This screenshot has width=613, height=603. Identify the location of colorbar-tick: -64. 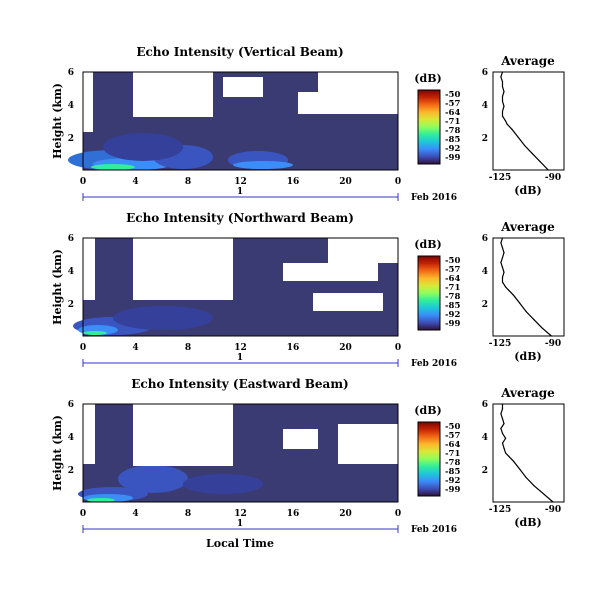
(452, 445).